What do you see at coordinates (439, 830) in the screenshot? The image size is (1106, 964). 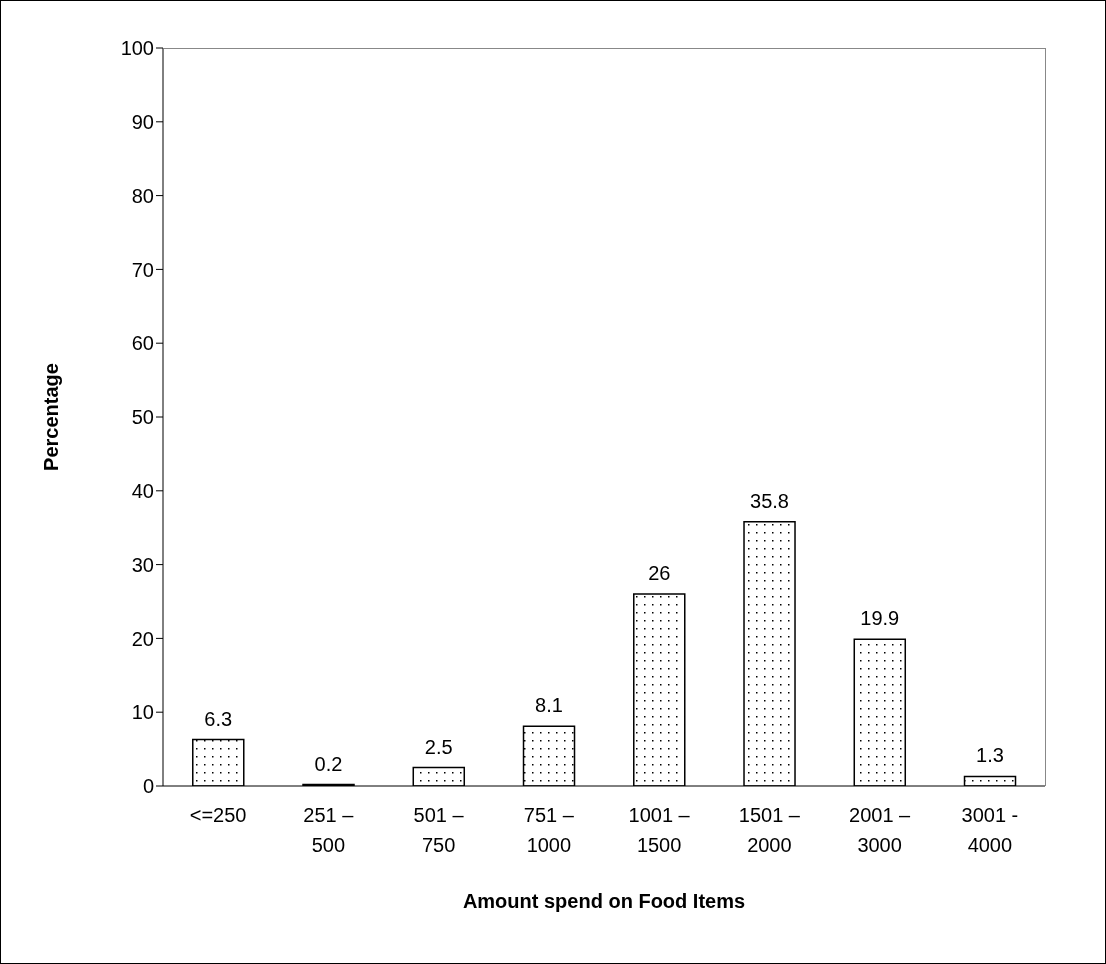 I see `x-tick-label: 501 – 750` at bounding box center [439, 830].